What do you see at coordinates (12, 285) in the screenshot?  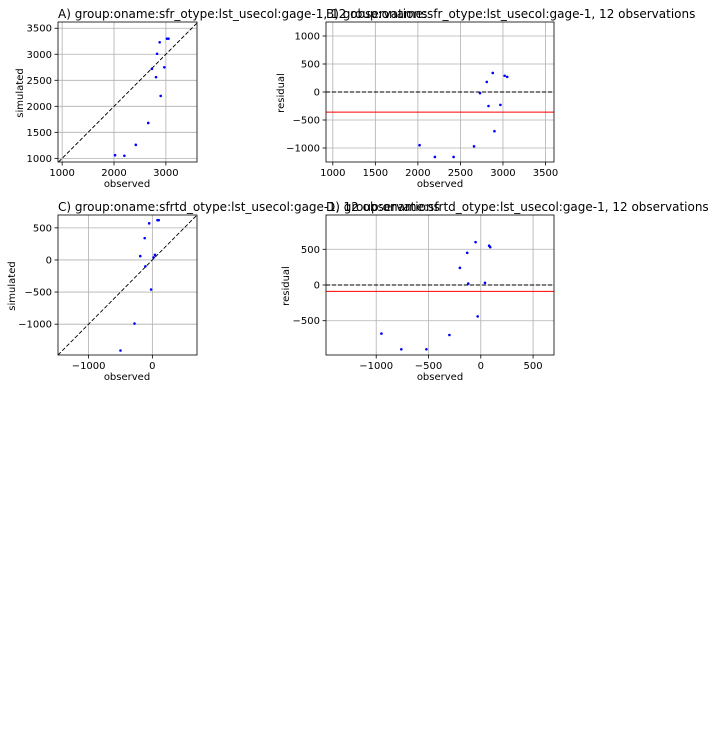 I see `ylabel-c: simulated` at bounding box center [12, 285].